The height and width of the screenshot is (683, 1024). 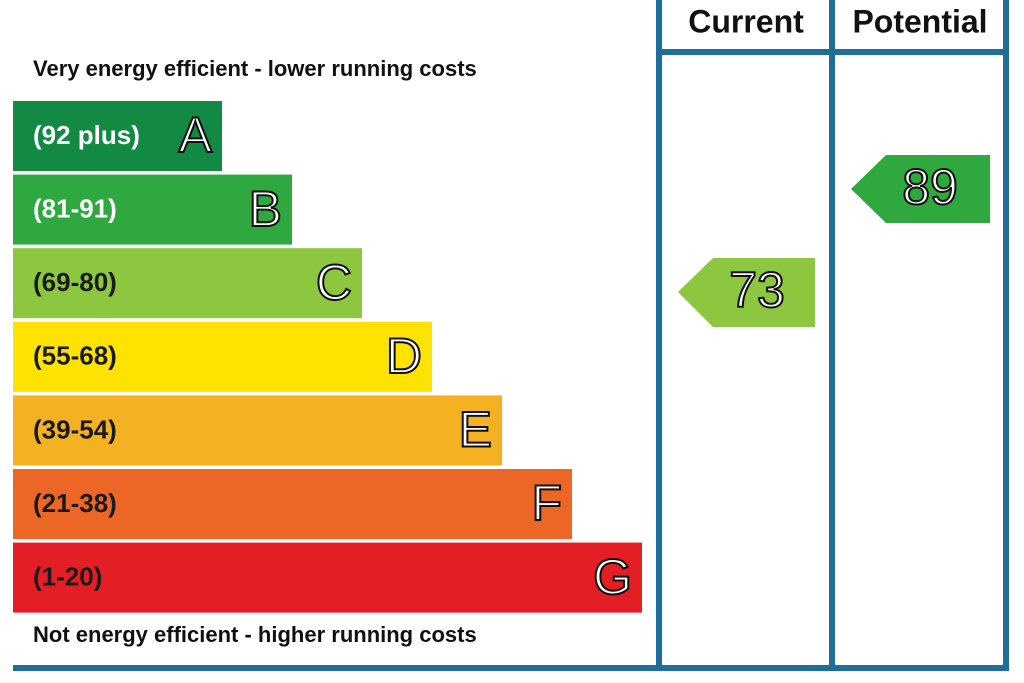 I want to click on band-range: (39-54), so click(x=75, y=429).